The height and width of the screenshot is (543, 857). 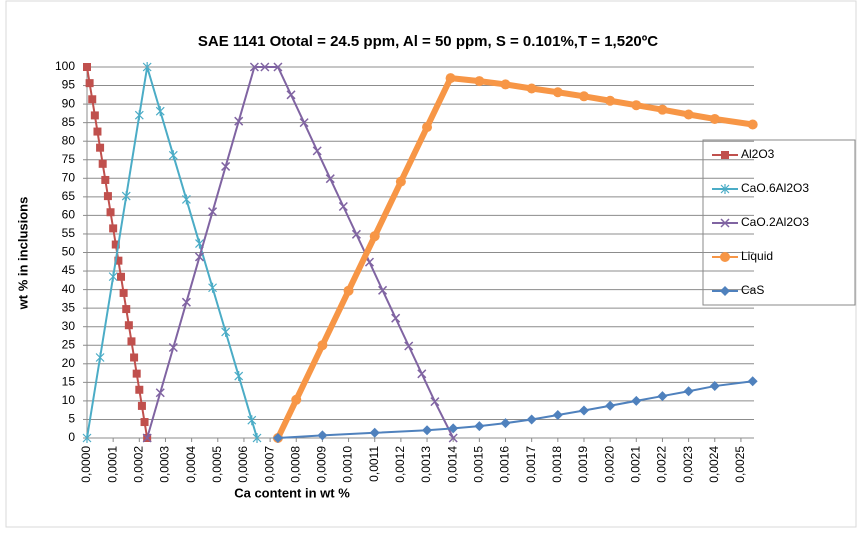 What do you see at coordinates (752, 290) in the screenshot?
I see `legend-label: CaS` at bounding box center [752, 290].